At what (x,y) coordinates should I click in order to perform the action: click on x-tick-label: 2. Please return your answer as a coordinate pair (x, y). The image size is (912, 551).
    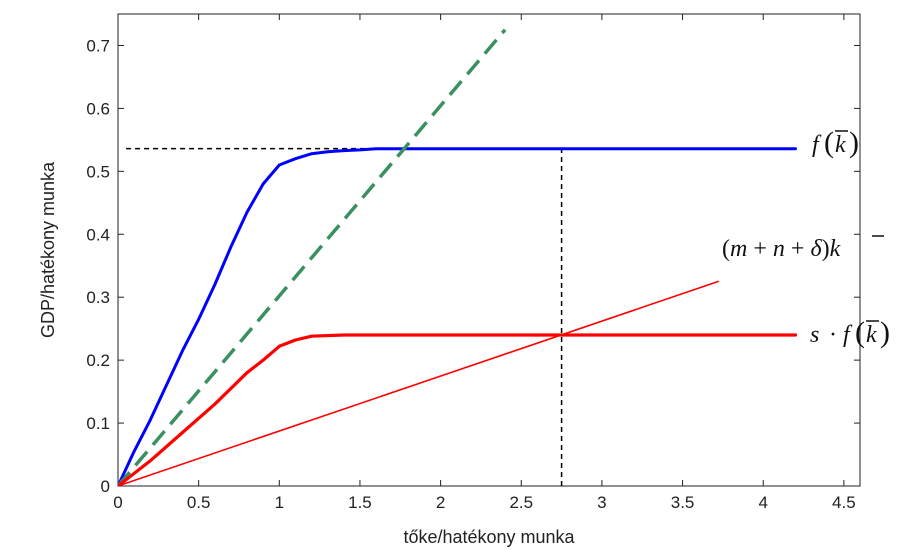
    Looking at the image, I should click on (440, 502).